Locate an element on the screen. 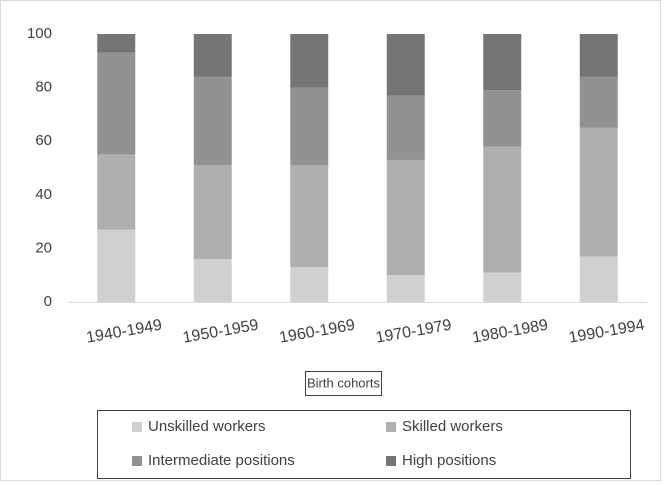  legend-label: High positions is located at coordinates (449, 460).